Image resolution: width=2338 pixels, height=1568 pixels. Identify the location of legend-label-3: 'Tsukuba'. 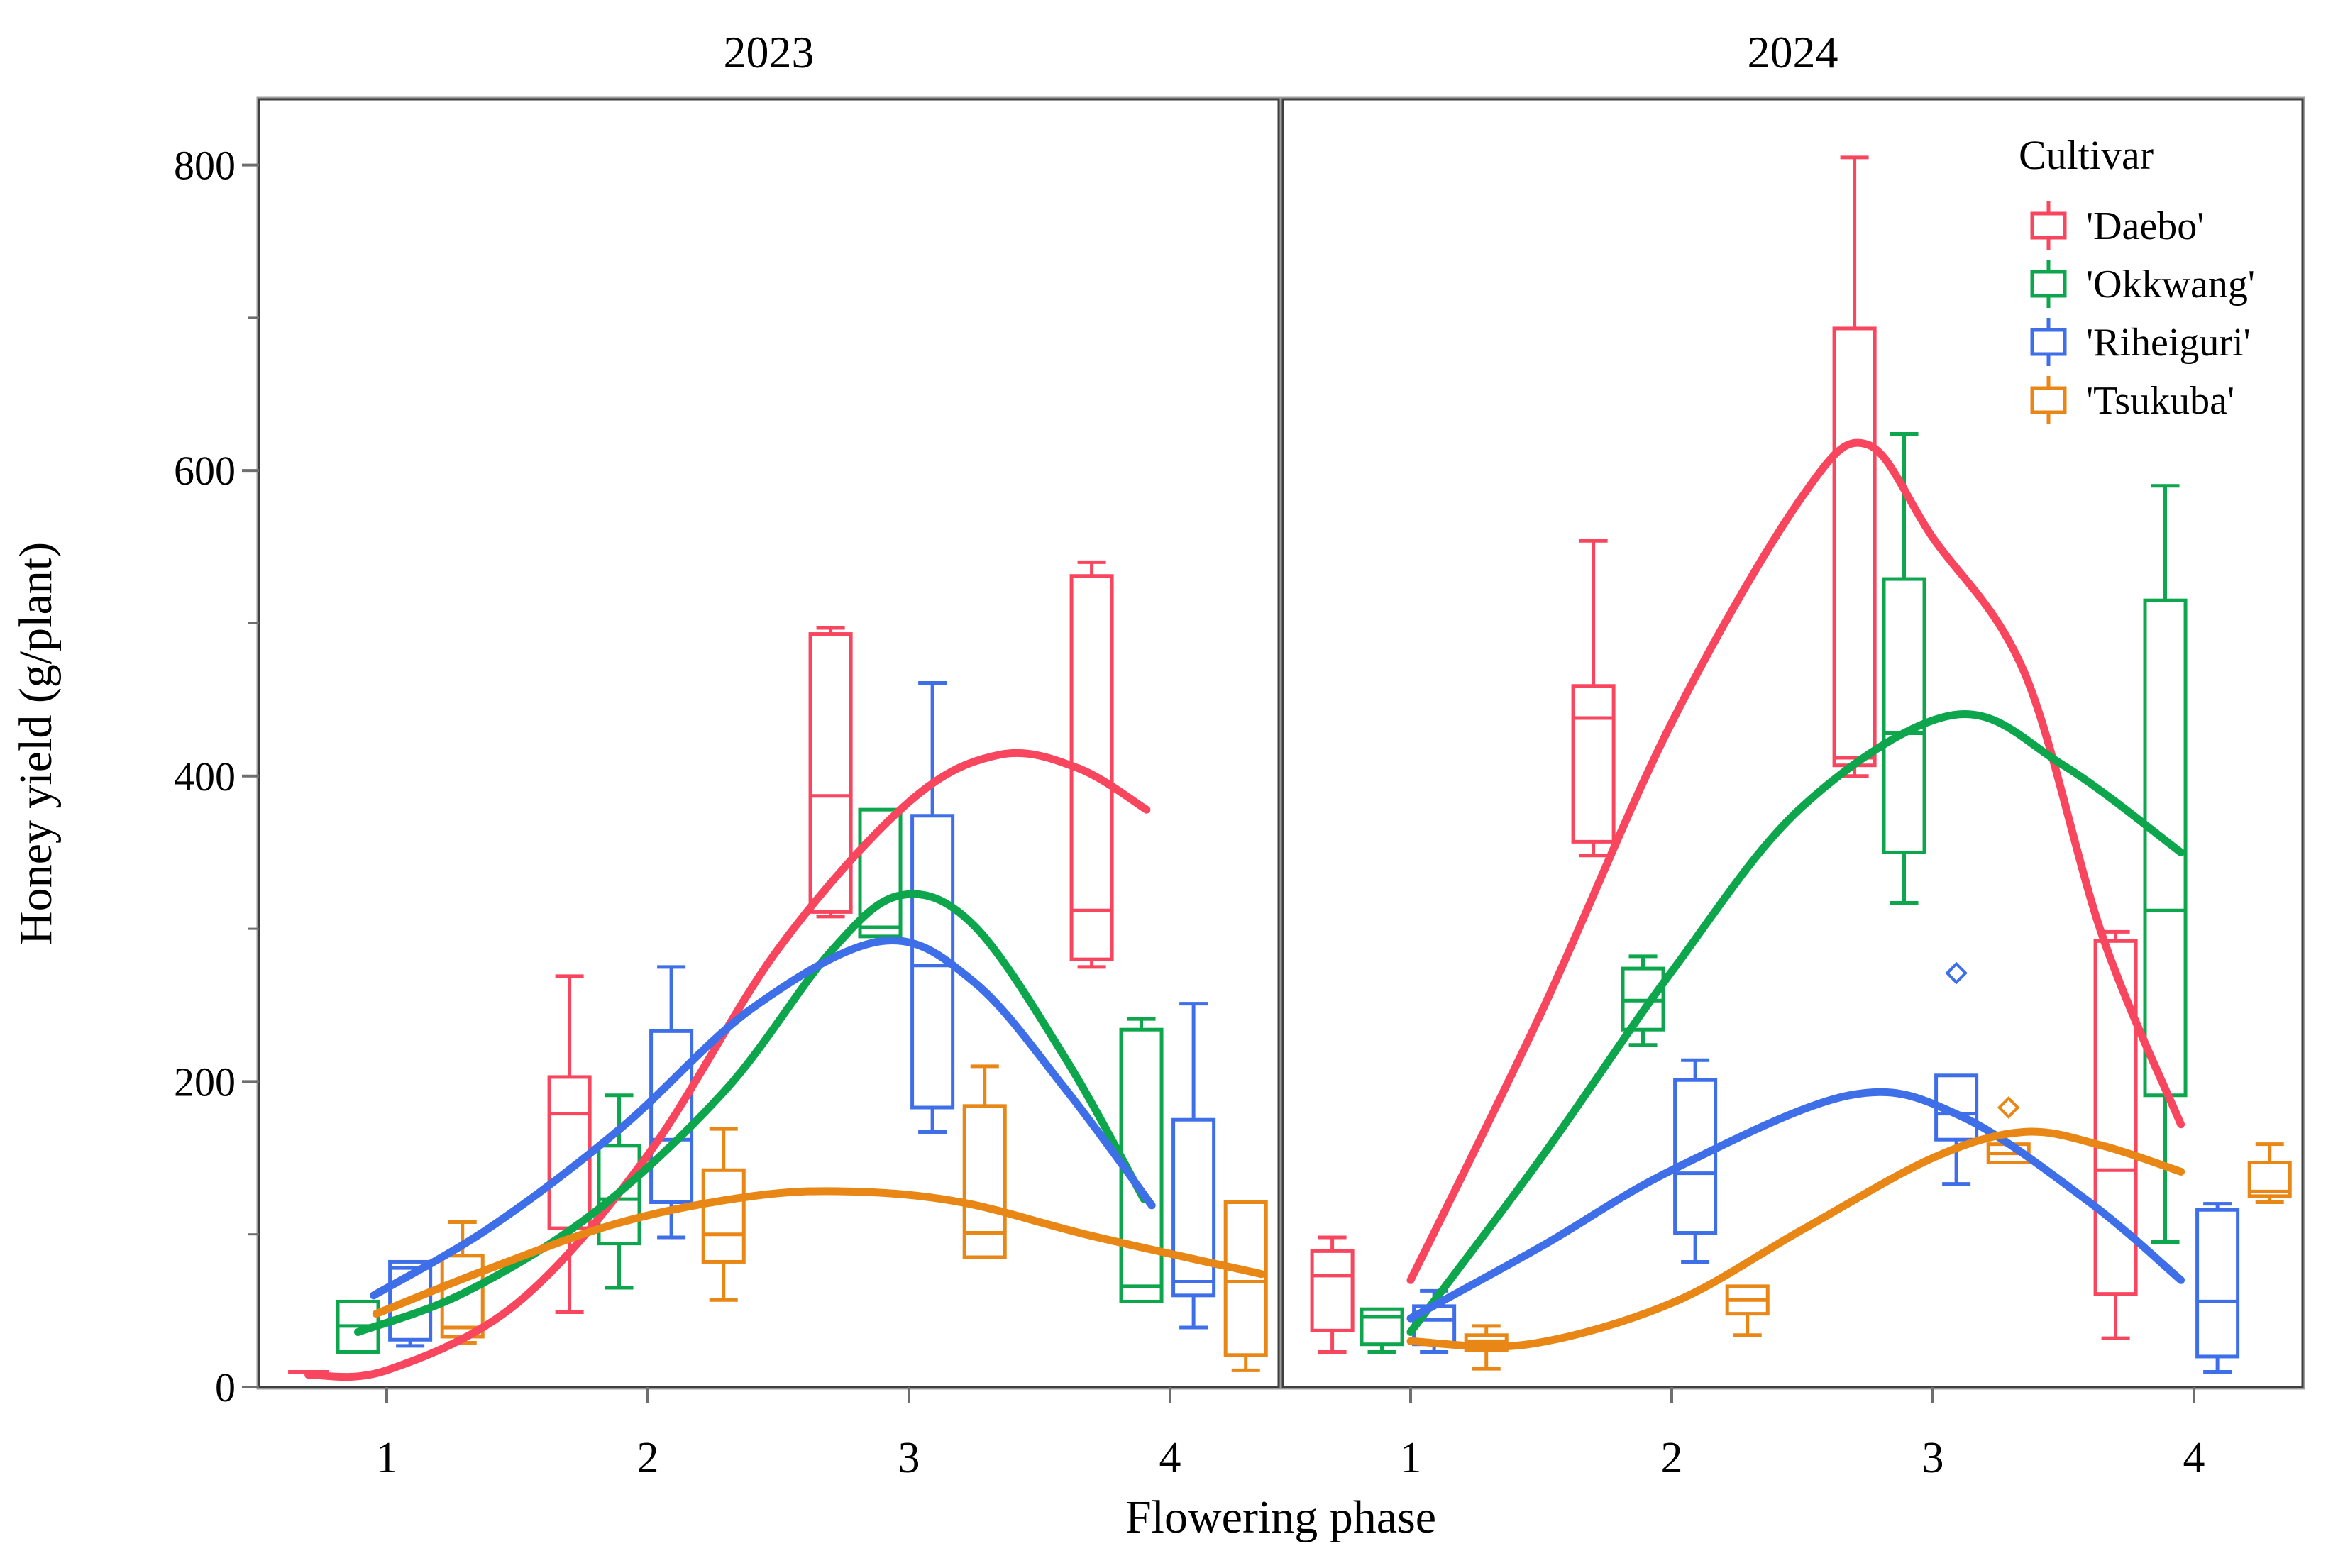
(2160, 401).